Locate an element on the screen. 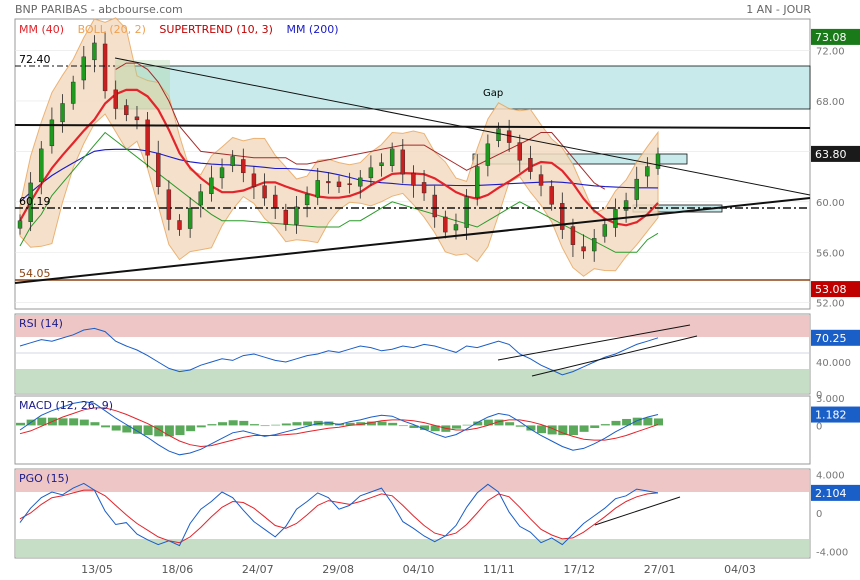 This screenshot has height=580, width=860. rsi-line is located at coordinates (339, 351).